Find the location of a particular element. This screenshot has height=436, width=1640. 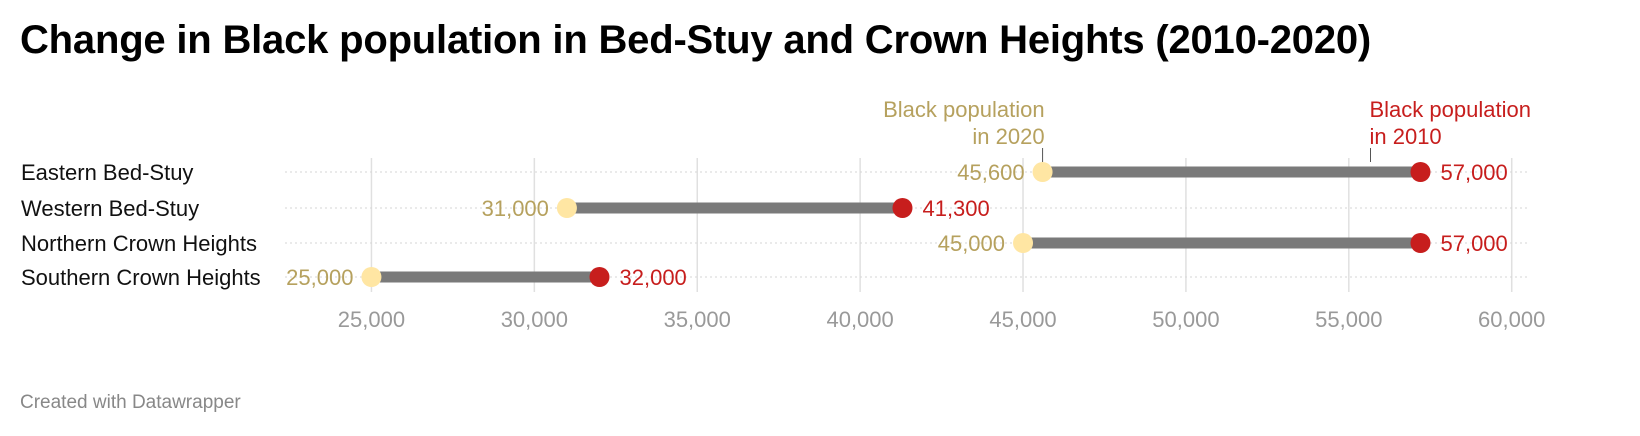

x-tick-label: 35,000 is located at coordinates (697, 319).